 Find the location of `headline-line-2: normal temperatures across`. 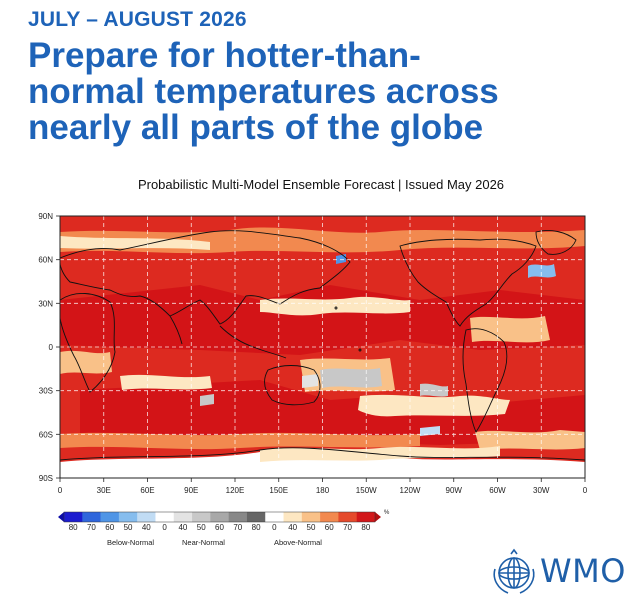

headline-line-2: normal temperatures across is located at coordinates (263, 91).